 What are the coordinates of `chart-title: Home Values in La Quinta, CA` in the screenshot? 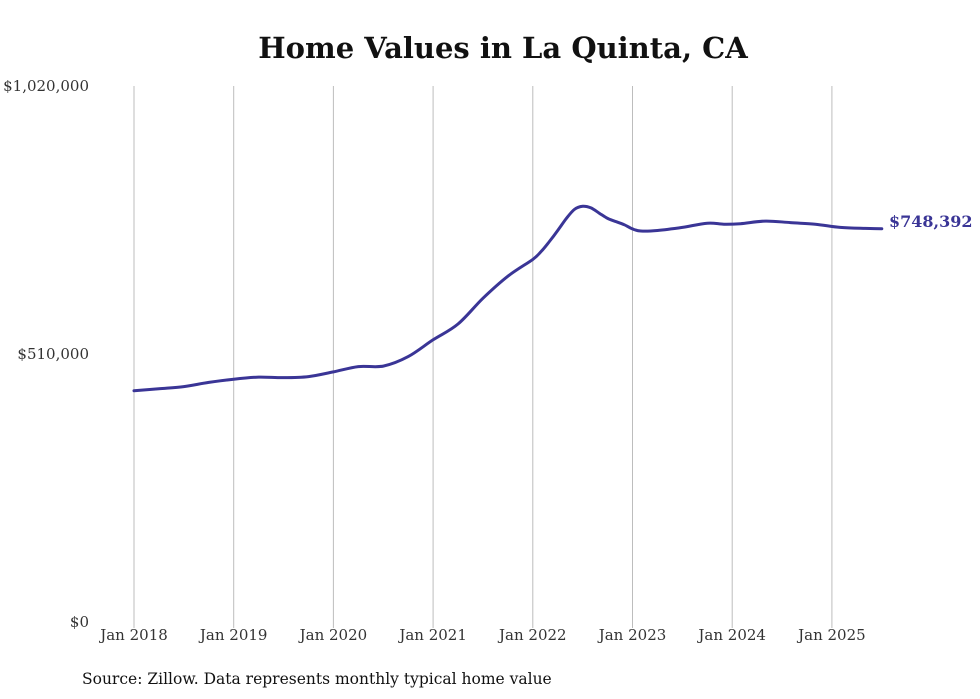 It's located at (503, 48).